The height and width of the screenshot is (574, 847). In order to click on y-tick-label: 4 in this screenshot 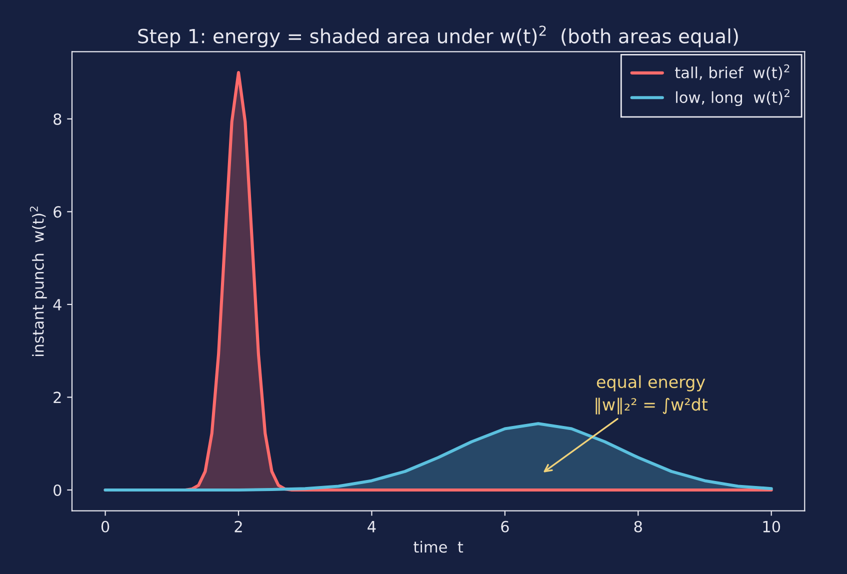, I will do `click(57, 304)`.